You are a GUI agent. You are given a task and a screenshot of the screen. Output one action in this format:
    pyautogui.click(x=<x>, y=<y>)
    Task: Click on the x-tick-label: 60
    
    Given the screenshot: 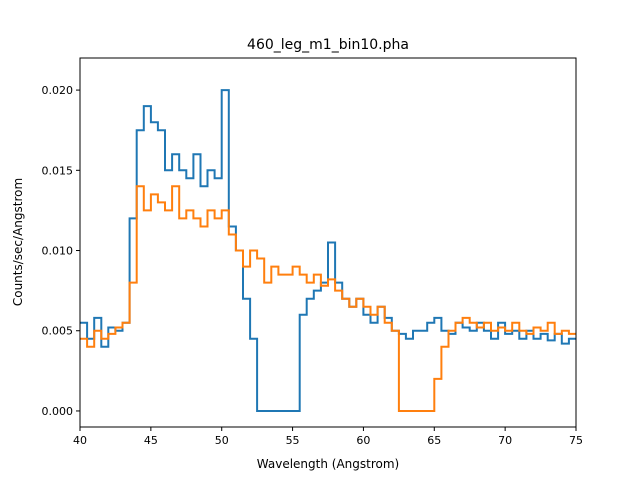 What is the action you would take?
    pyautogui.click(x=363, y=440)
    